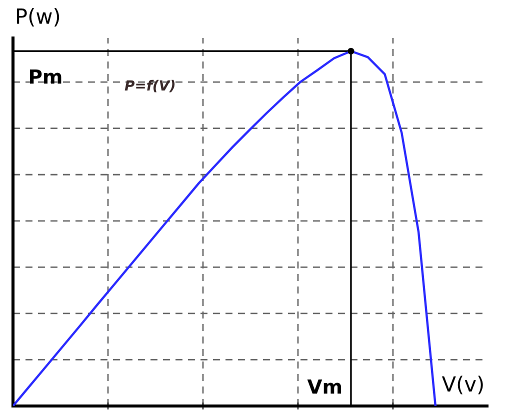 This screenshot has height=410, width=507. What do you see at coordinates (46, 76) in the screenshot?
I see `ref-line-label: Pm` at bounding box center [46, 76].